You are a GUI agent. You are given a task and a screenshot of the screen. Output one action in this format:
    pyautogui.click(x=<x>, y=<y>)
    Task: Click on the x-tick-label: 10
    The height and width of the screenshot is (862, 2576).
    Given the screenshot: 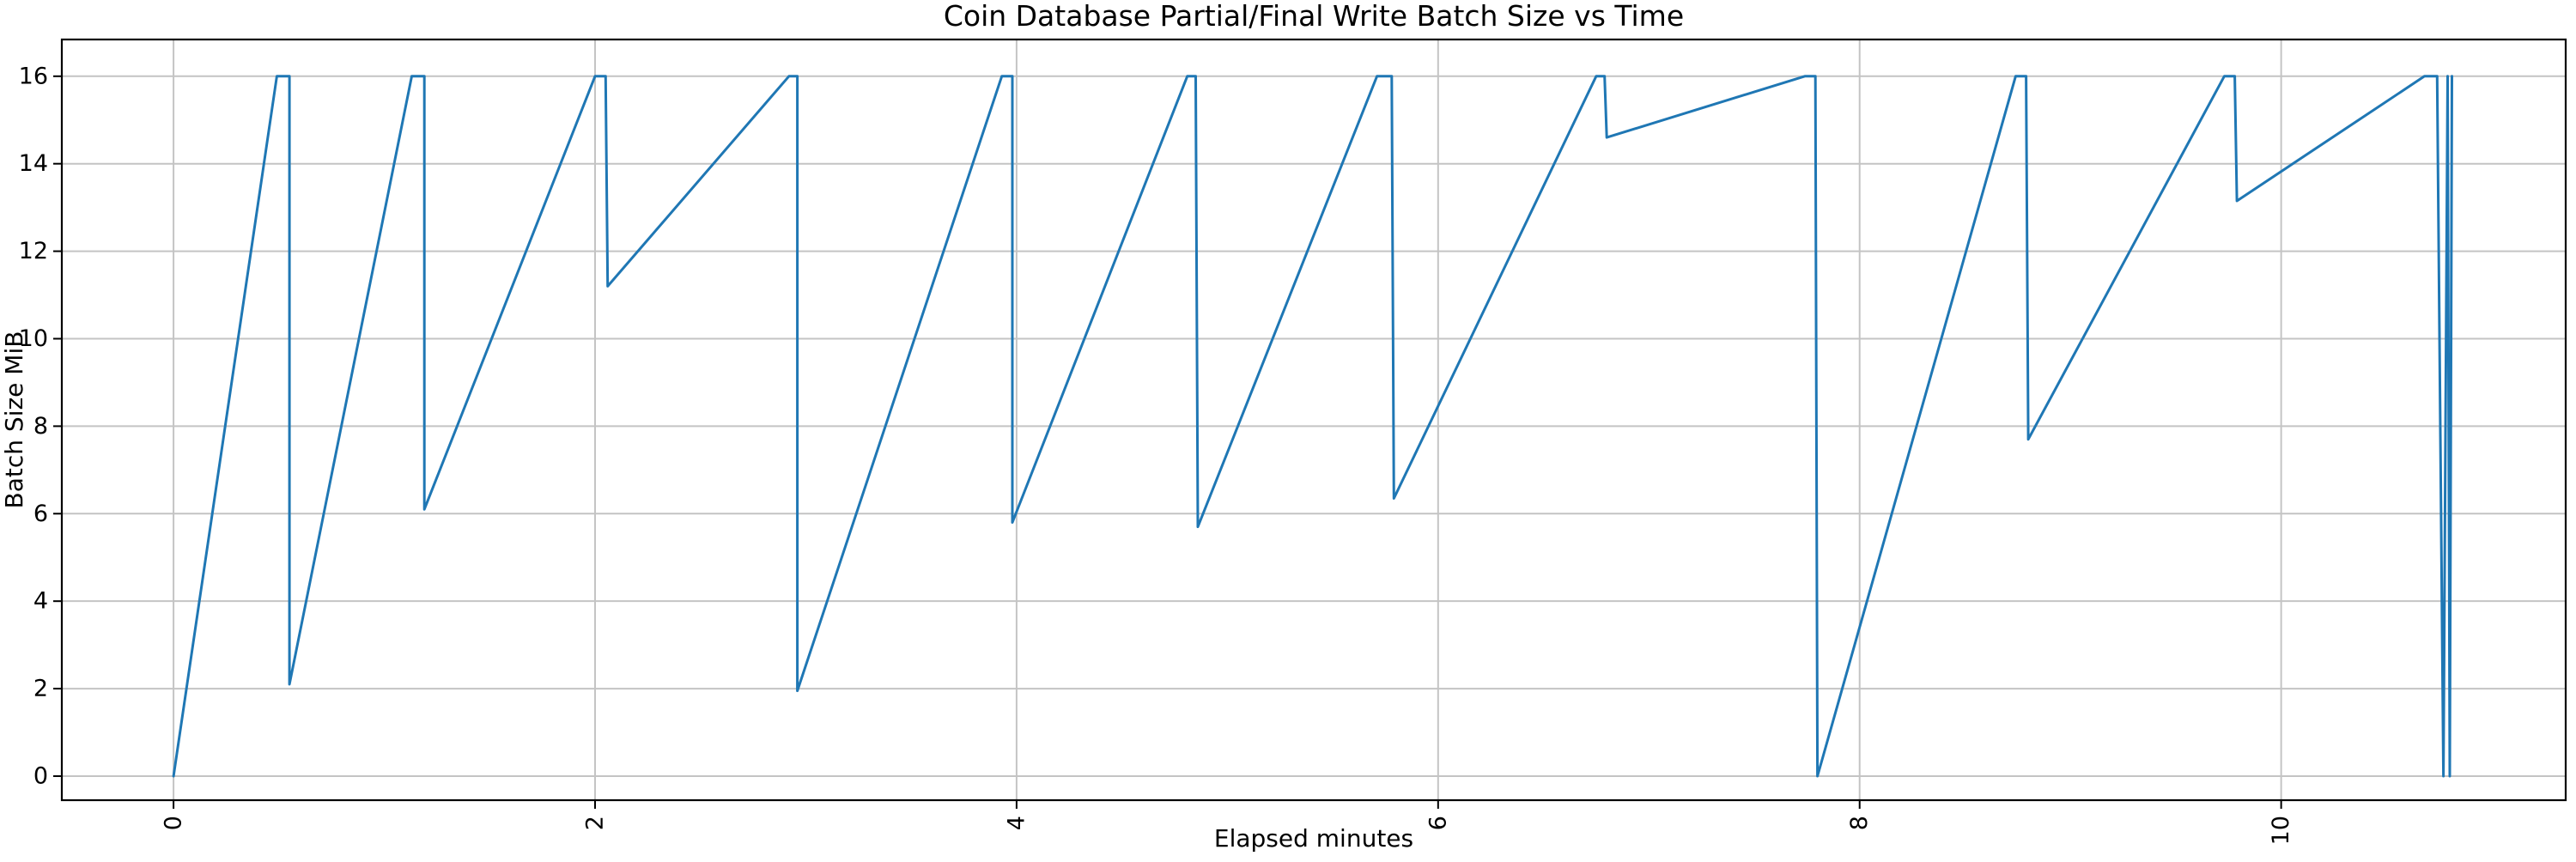 What is the action you would take?
    pyautogui.click(x=2281, y=830)
    